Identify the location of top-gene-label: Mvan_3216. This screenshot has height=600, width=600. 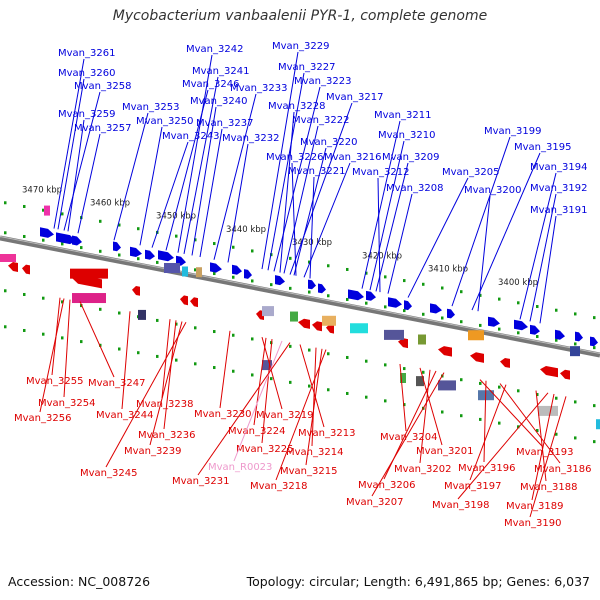
(352, 157).